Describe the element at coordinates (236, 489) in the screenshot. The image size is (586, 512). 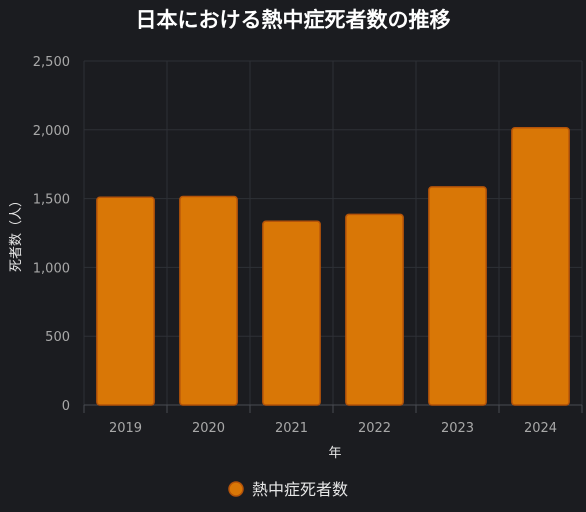
I see `legend-marker` at that location.